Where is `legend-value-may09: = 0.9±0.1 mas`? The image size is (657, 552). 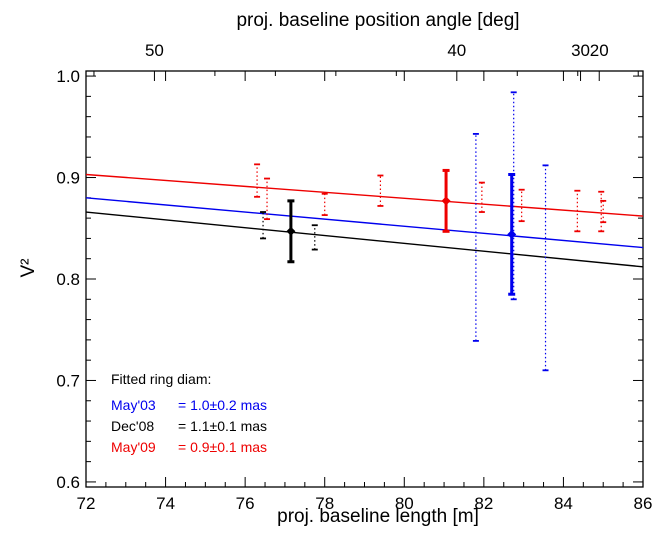
legend-value-may09: = 0.9±0.1 mas is located at coordinates (222, 447).